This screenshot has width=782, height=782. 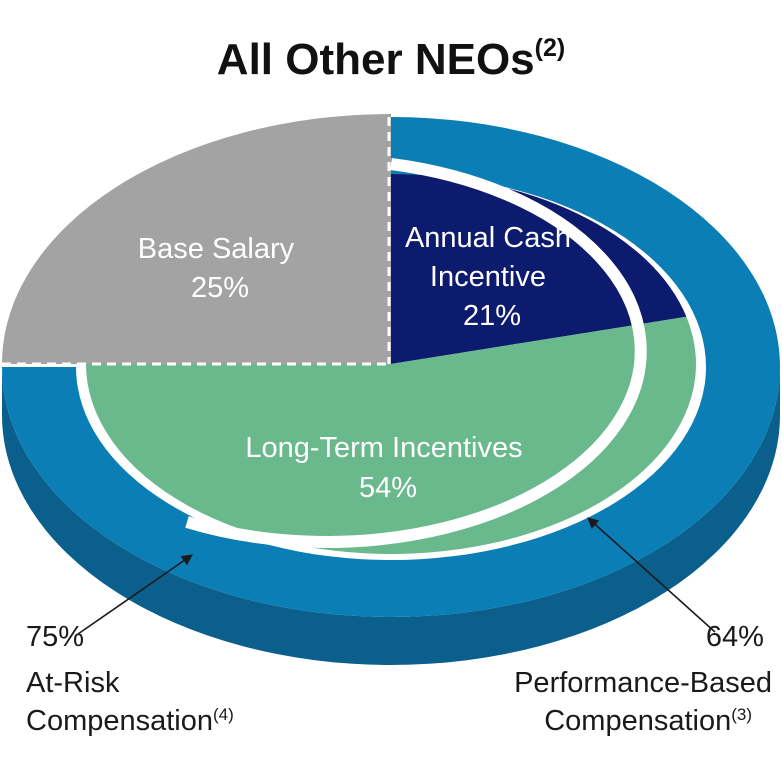 I want to click on performance-based-footnote: (3), so click(x=741, y=714).